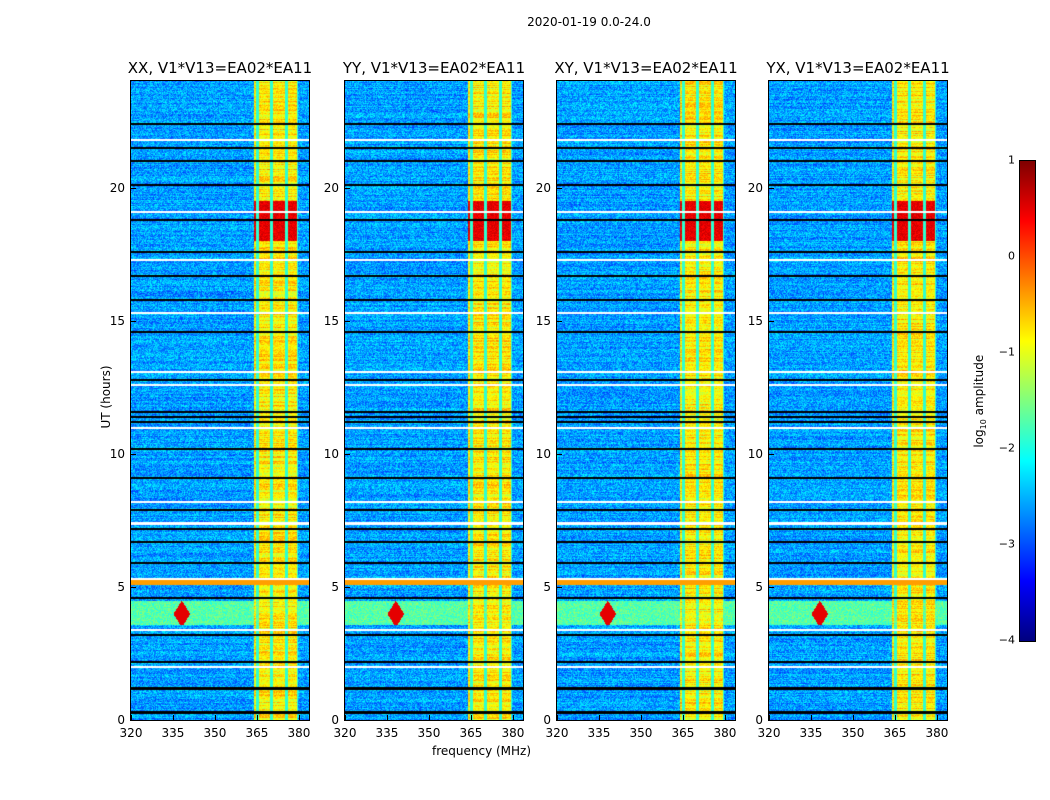 This screenshot has width=1050, height=800. Describe the element at coordinates (1006, 448) in the screenshot. I see `colorbar-tick-label: −2` at that location.